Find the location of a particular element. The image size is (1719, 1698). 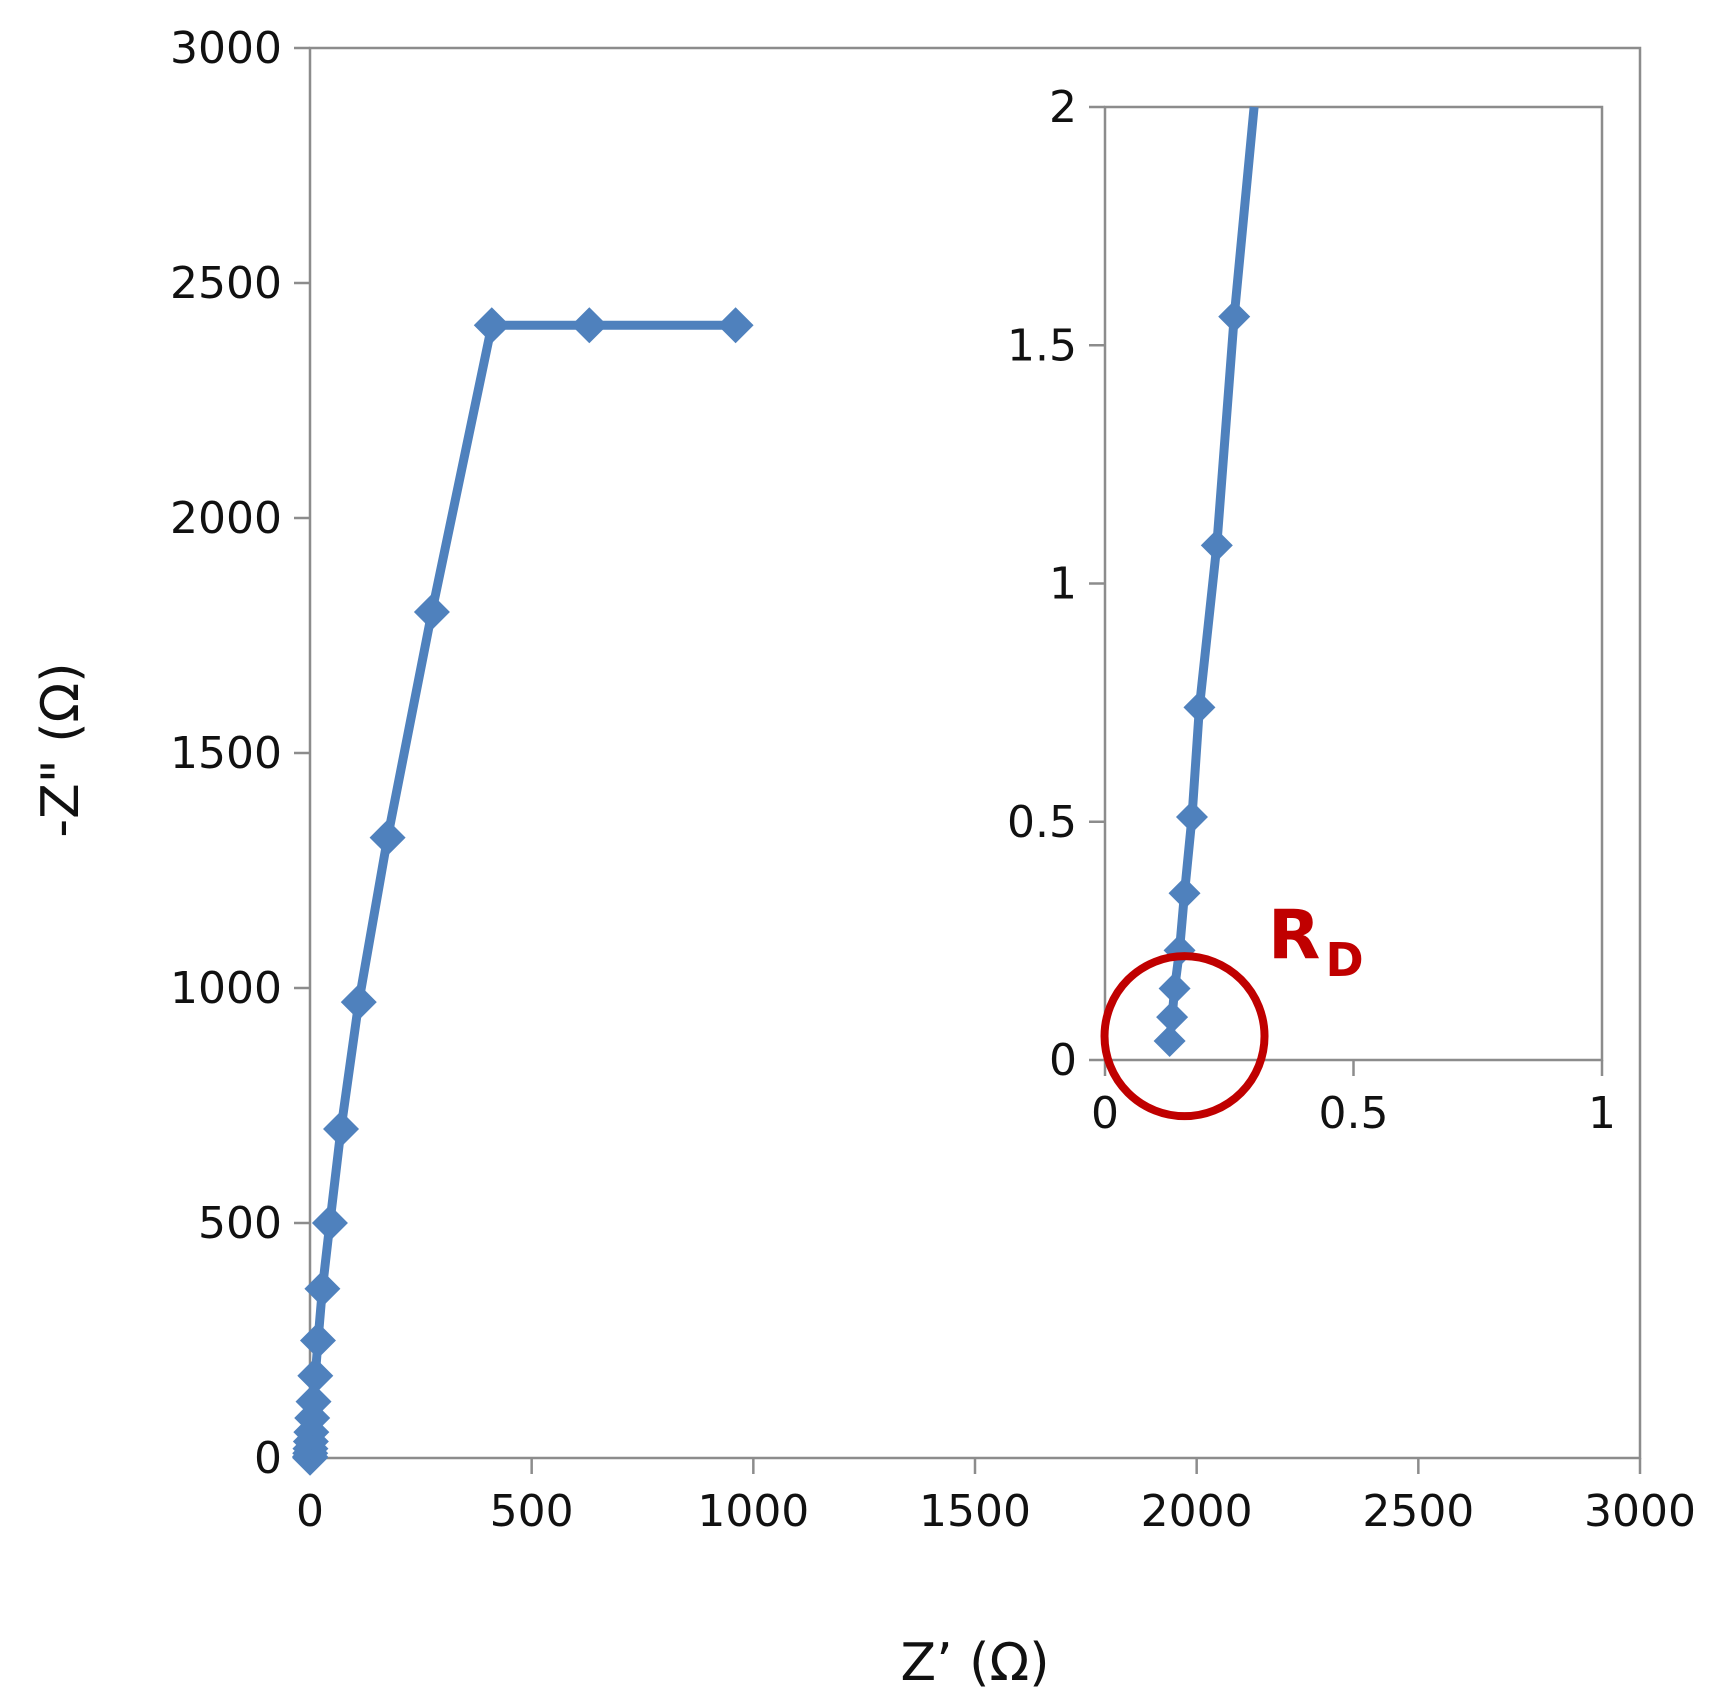

main-y-tick-label: 500 is located at coordinates (240, 1223).